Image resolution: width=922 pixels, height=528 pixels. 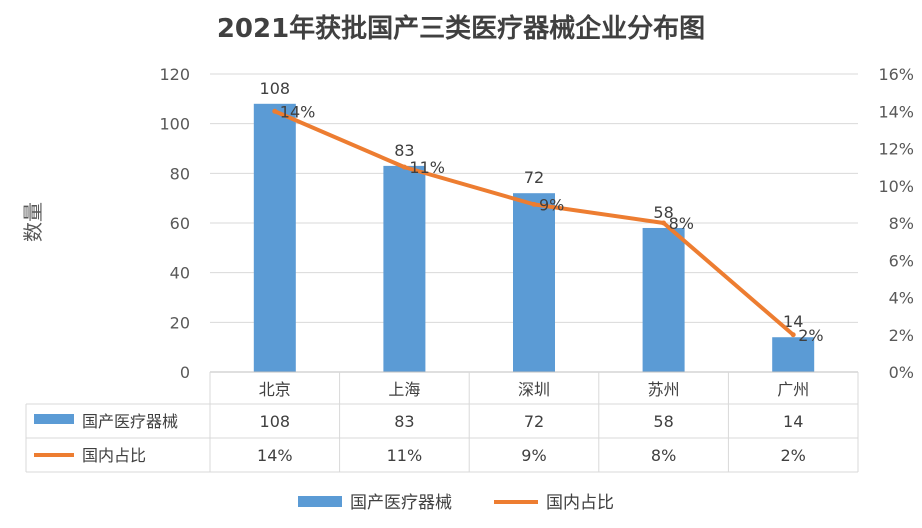 What do you see at coordinates (456, 503) in the screenshot?
I see `legend: 国产医疗器械 国内占比` at bounding box center [456, 503].